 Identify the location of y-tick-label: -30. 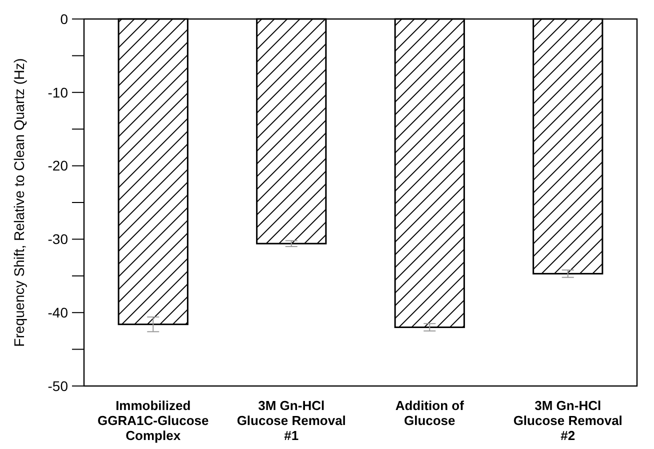
(58, 239).